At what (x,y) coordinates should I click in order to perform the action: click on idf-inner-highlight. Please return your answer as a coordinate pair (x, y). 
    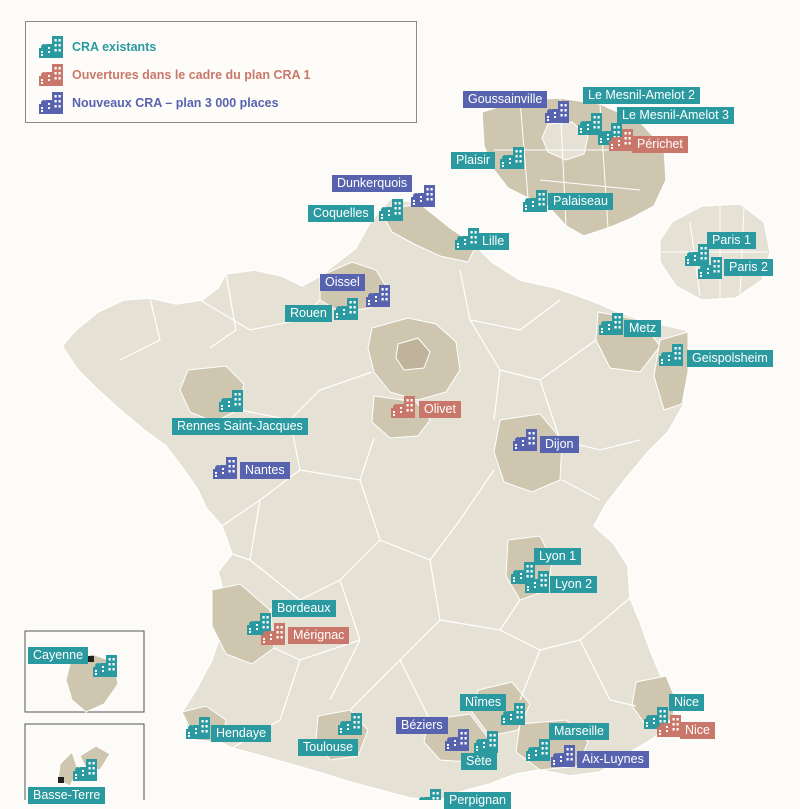
    Looking at the image, I should click on (413, 354).